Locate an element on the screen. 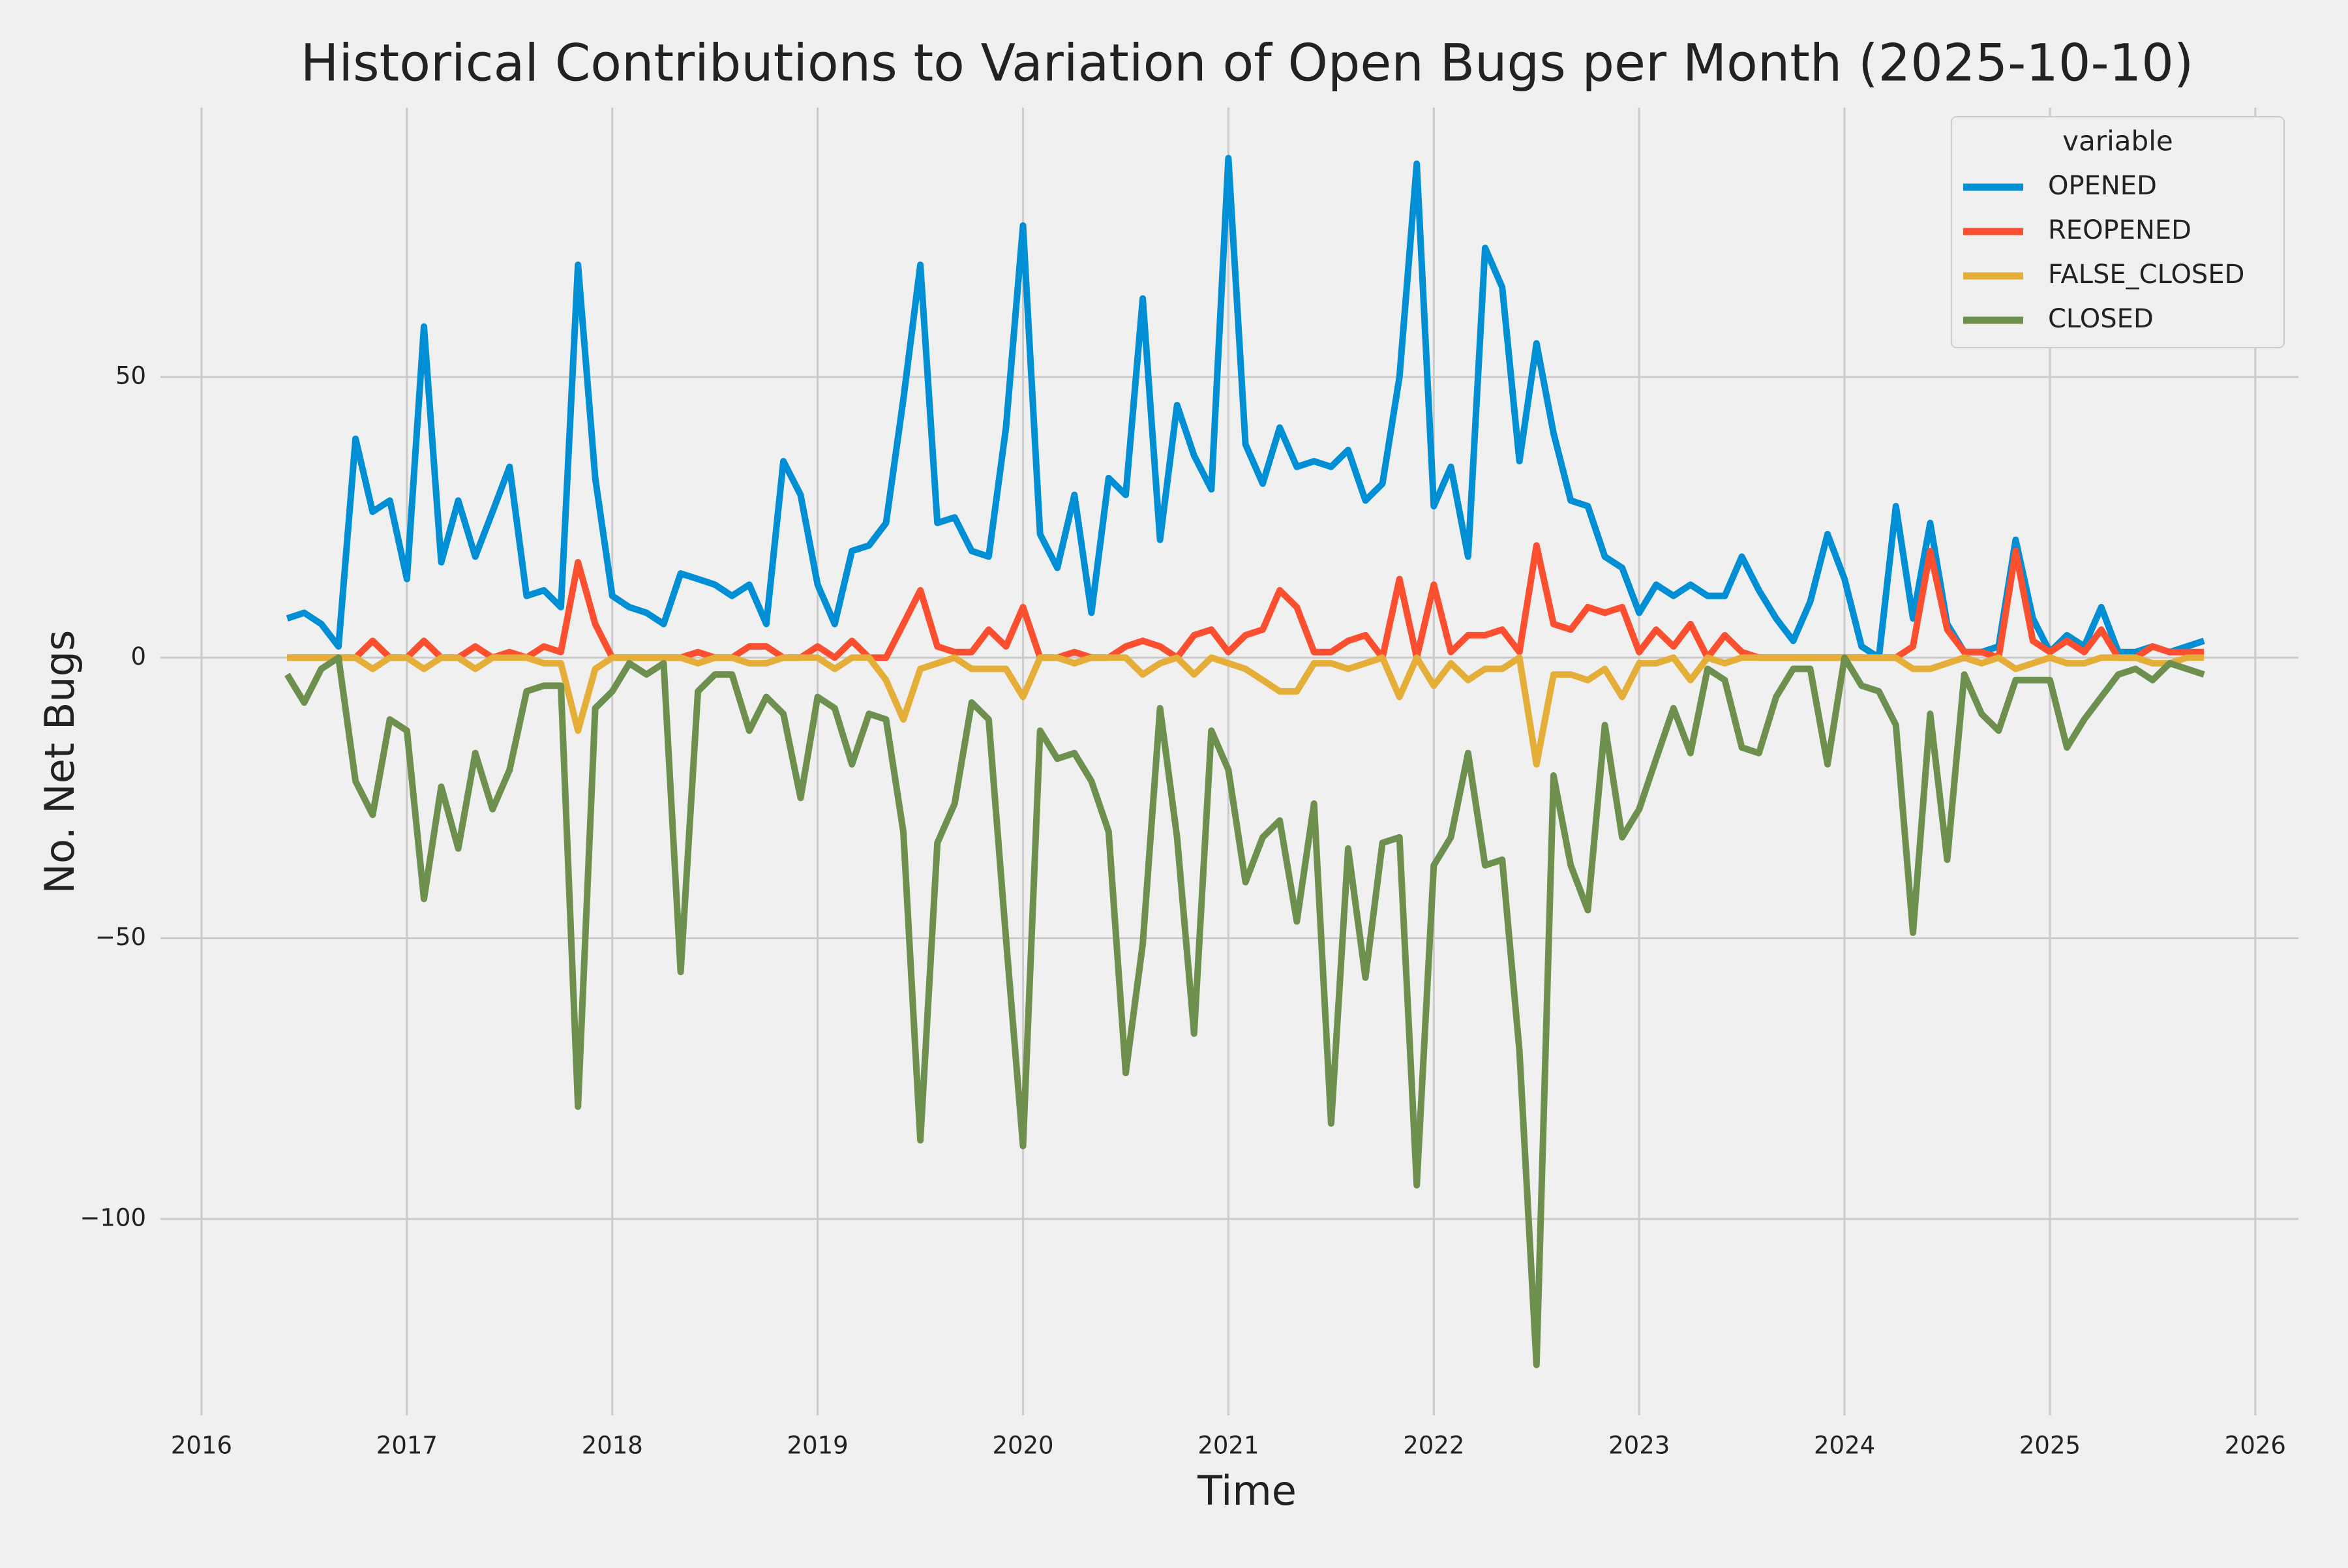 The height and width of the screenshot is (1568, 2348). legend: variable OPENED REOPENED FALSE_CLOSED CLOSED is located at coordinates (2118, 232).